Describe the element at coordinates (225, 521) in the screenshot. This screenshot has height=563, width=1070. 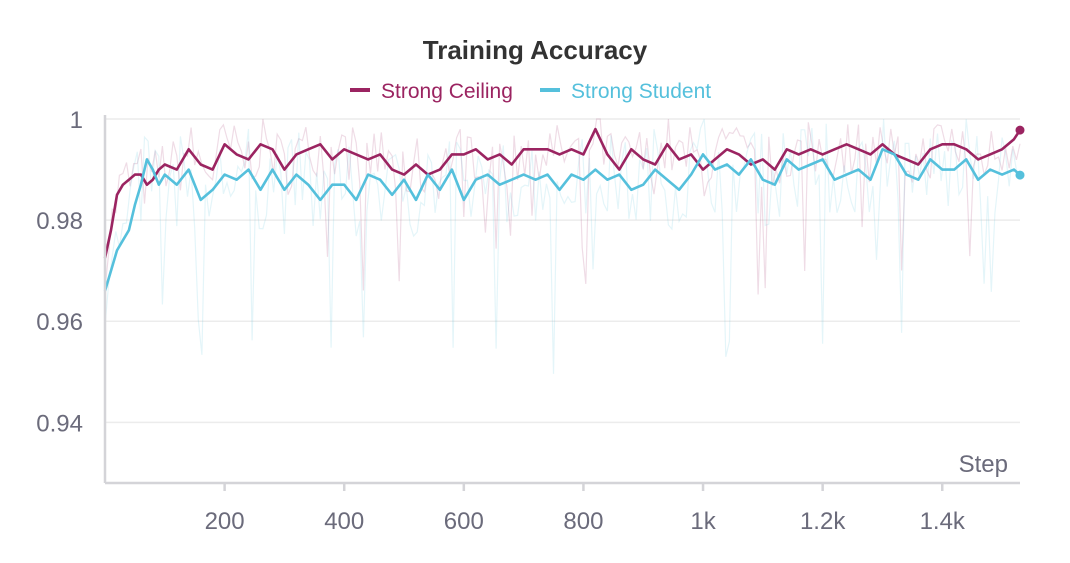
I see `x-tick-label-0: 200` at that location.